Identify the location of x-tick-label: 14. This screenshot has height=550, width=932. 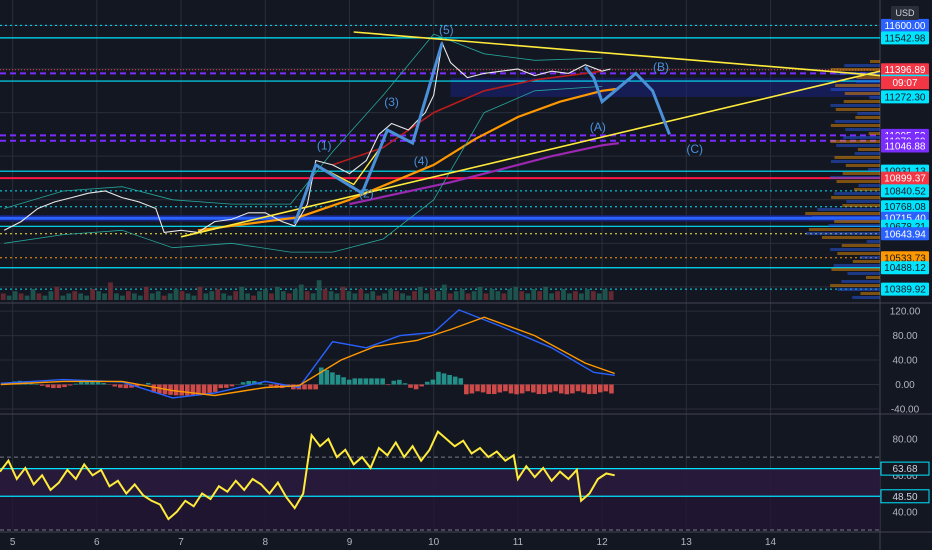
(771, 542).